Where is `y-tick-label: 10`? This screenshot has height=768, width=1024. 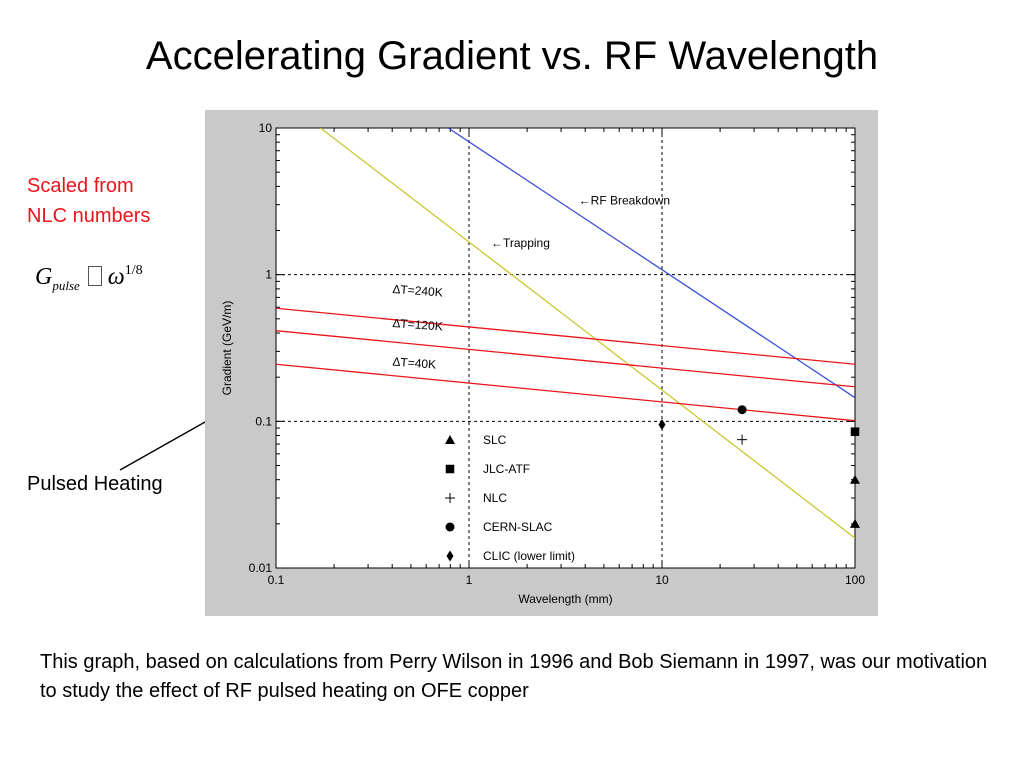 y-tick-label: 10 is located at coordinates (266, 128).